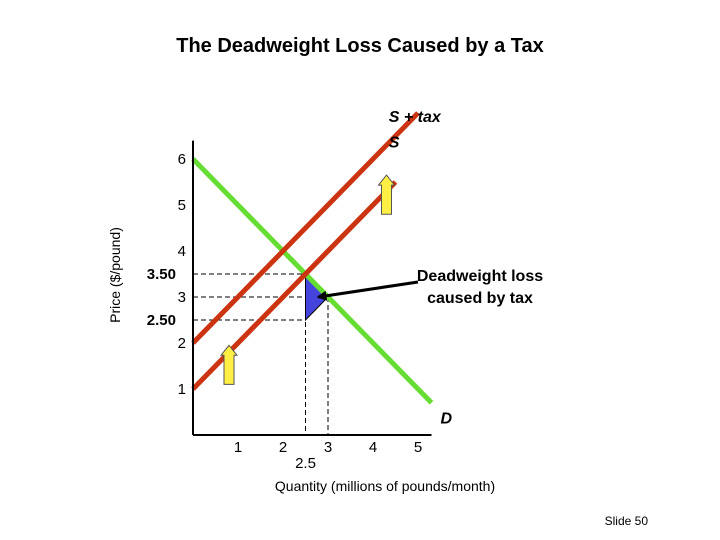  I want to click on shift-arrows, so click(307, 279).